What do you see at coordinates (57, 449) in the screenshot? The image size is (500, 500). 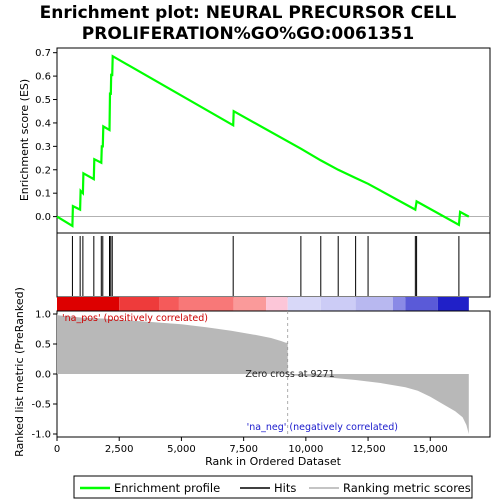 I see `rank-x-tick-label: 0` at bounding box center [57, 449].